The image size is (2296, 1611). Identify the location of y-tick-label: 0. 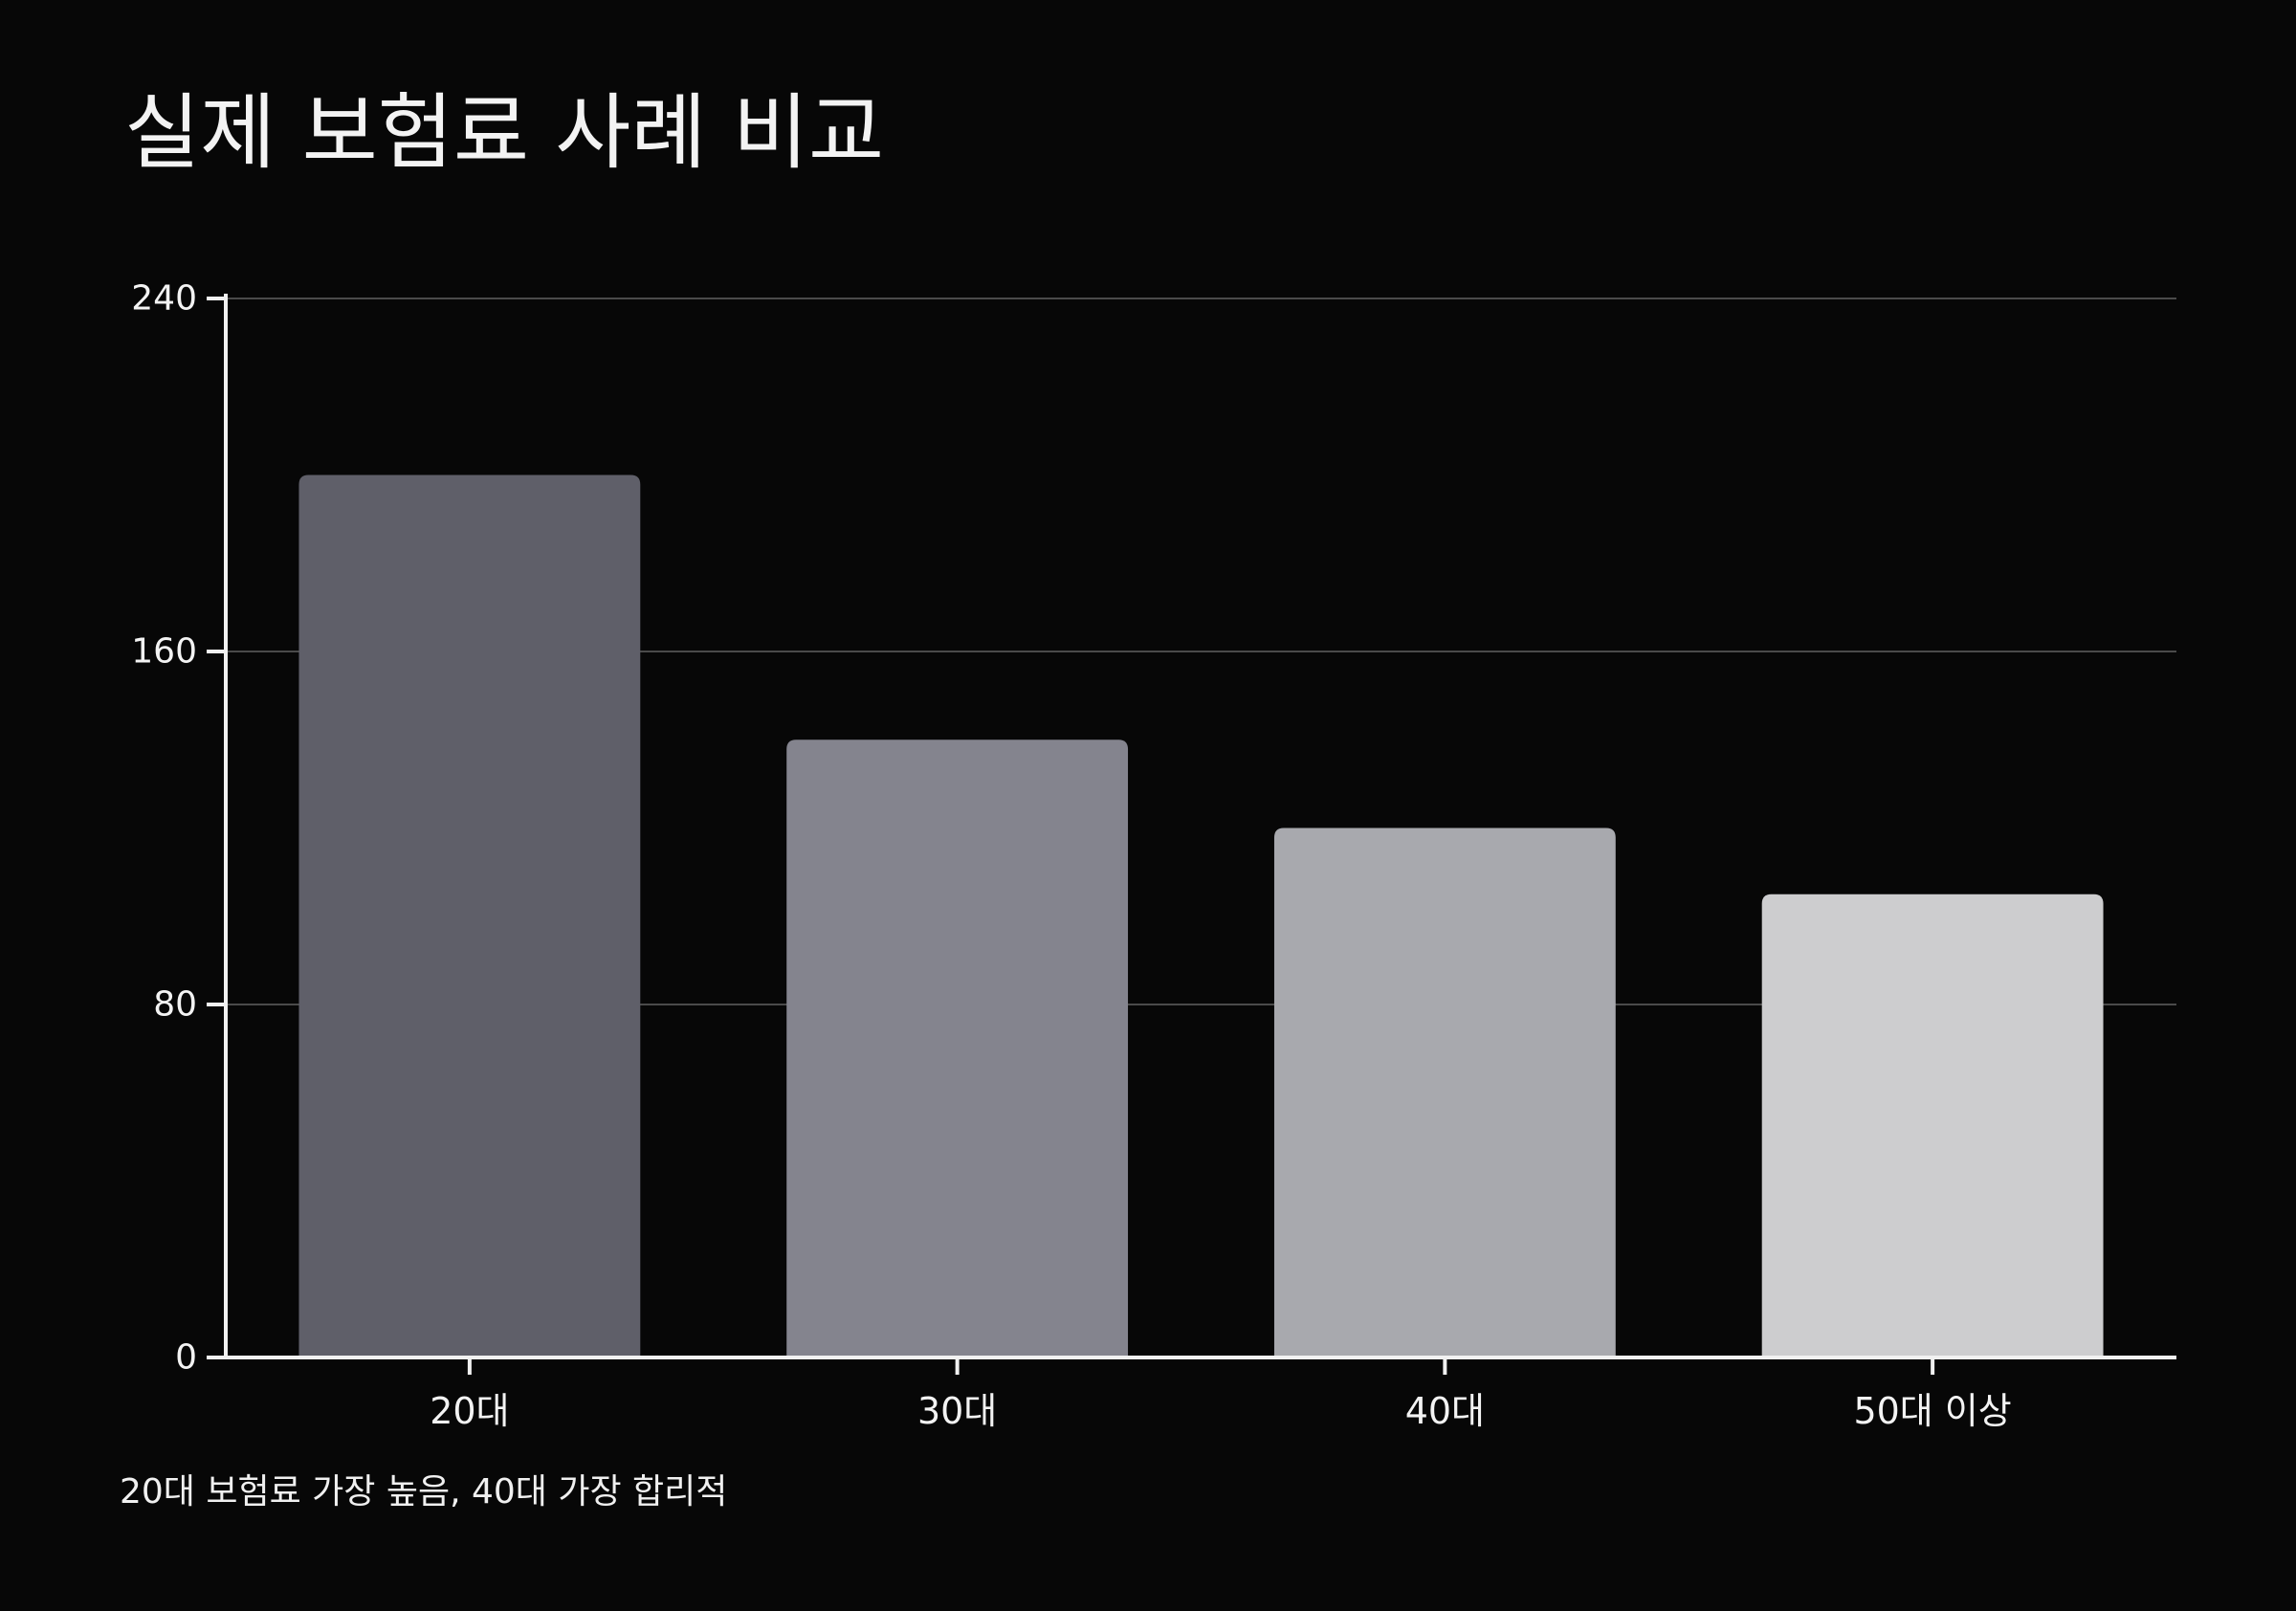
(186, 1358).